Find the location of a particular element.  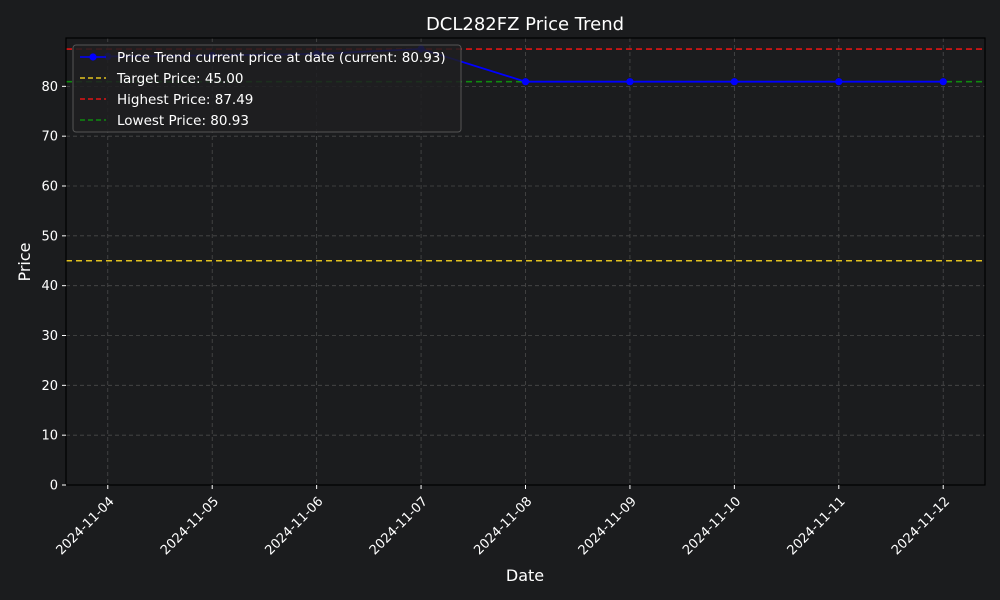

y-tick-label: 50 is located at coordinates (49, 236).